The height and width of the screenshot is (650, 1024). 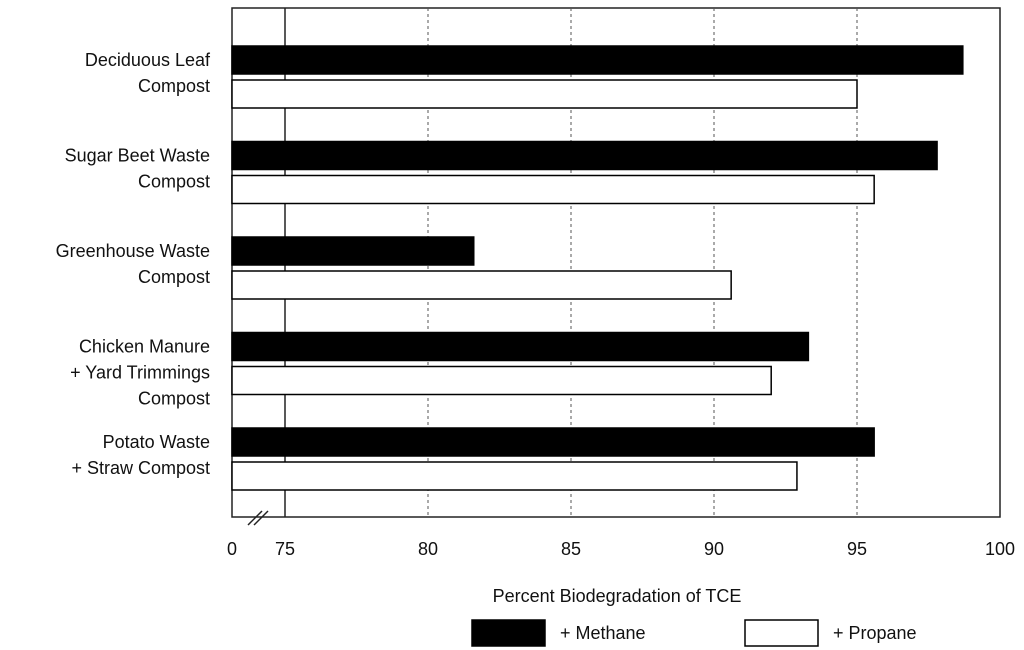 What do you see at coordinates (285, 549) in the screenshot?
I see `x-tick-label: 75` at bounding box center [285, 549].